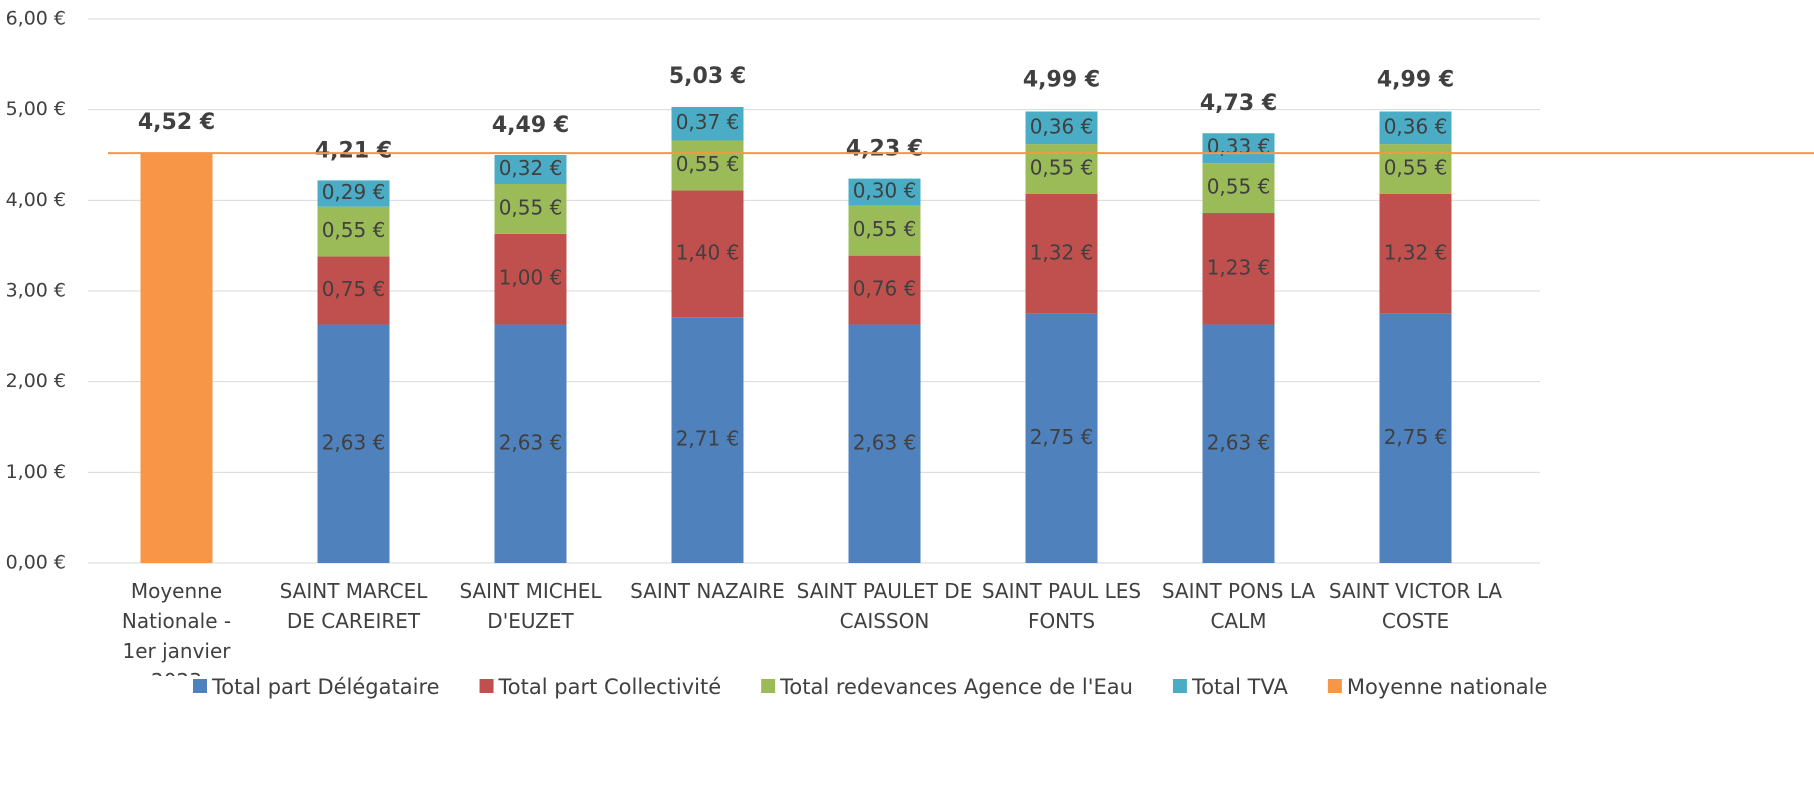 The image size is (1814, 808). Describe the element at coordinates (36, 291) in the screenshot. I see `y-tick-label: 3,00 €` at that location.